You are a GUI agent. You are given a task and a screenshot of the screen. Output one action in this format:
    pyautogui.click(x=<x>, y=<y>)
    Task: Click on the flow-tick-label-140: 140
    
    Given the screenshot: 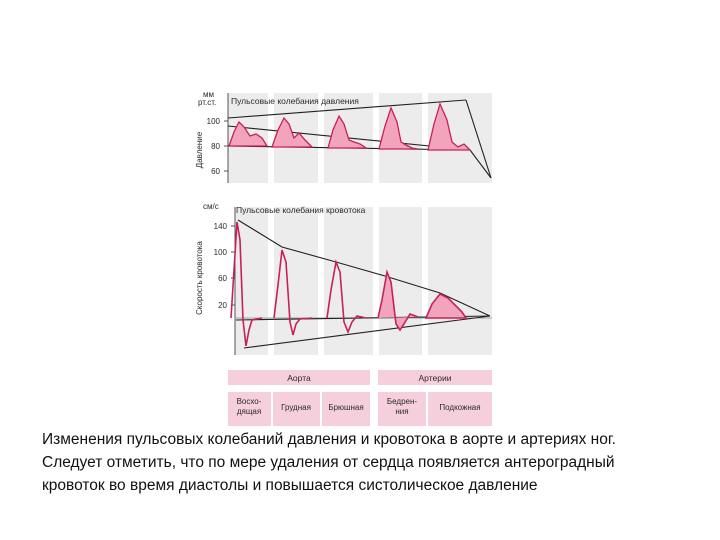 What is the action you would take?
    pyautogui.click(x=221, y=226)
    